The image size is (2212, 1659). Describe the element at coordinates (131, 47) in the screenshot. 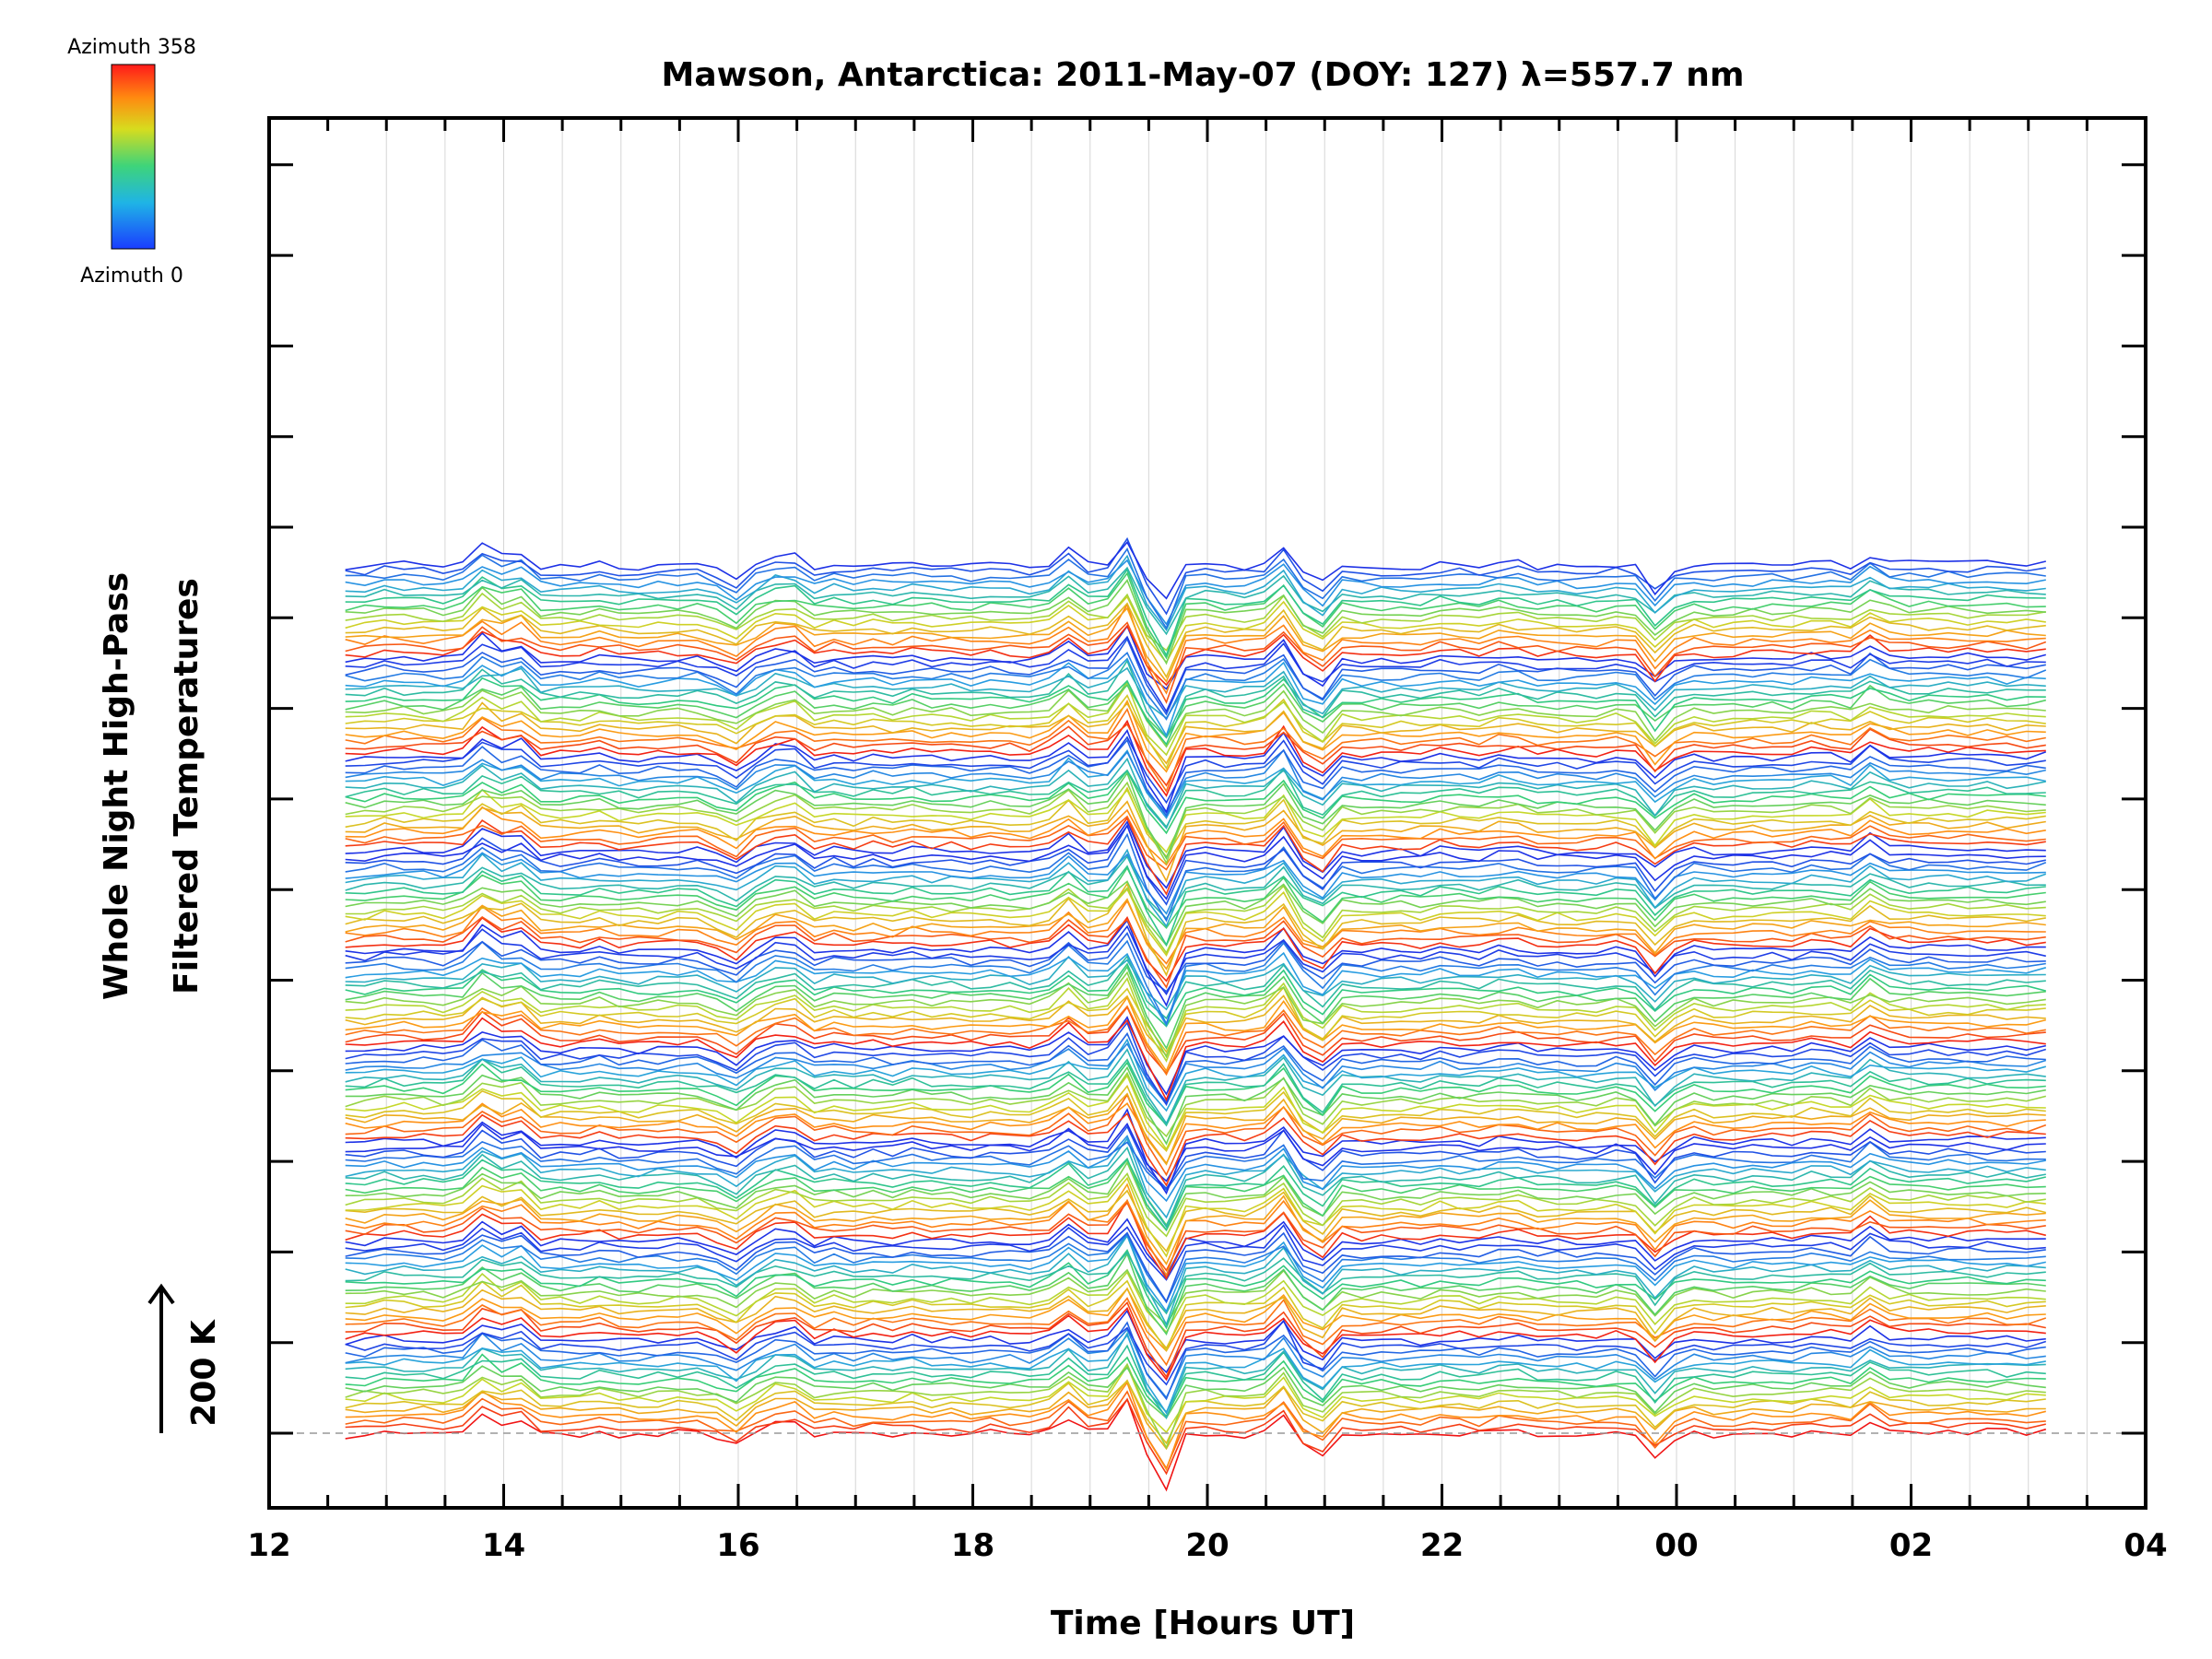

I see `colorbar-top-label: Azimuth 358` at that location.